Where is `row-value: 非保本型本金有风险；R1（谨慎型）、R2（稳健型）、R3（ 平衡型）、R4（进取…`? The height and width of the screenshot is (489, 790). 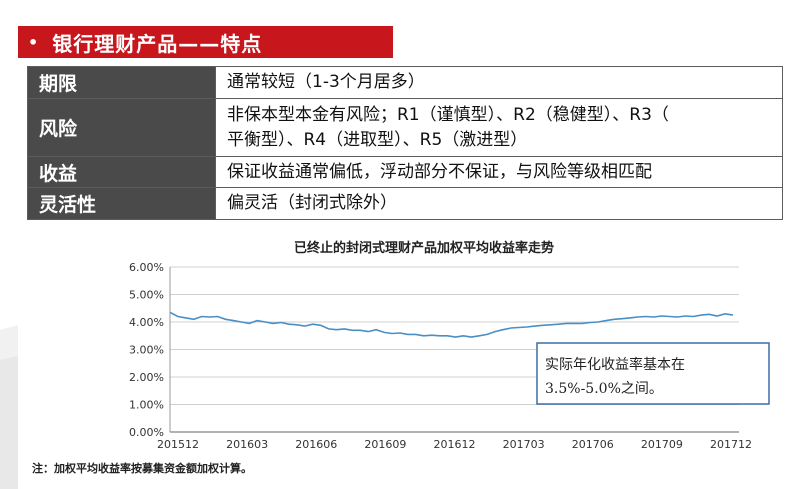 row-value: 非保本型本金有风险；R1（谨慎型）、R2（稳健型）、R3（ 平衡型）、R4（进取… is located at coordinates (499, 127).